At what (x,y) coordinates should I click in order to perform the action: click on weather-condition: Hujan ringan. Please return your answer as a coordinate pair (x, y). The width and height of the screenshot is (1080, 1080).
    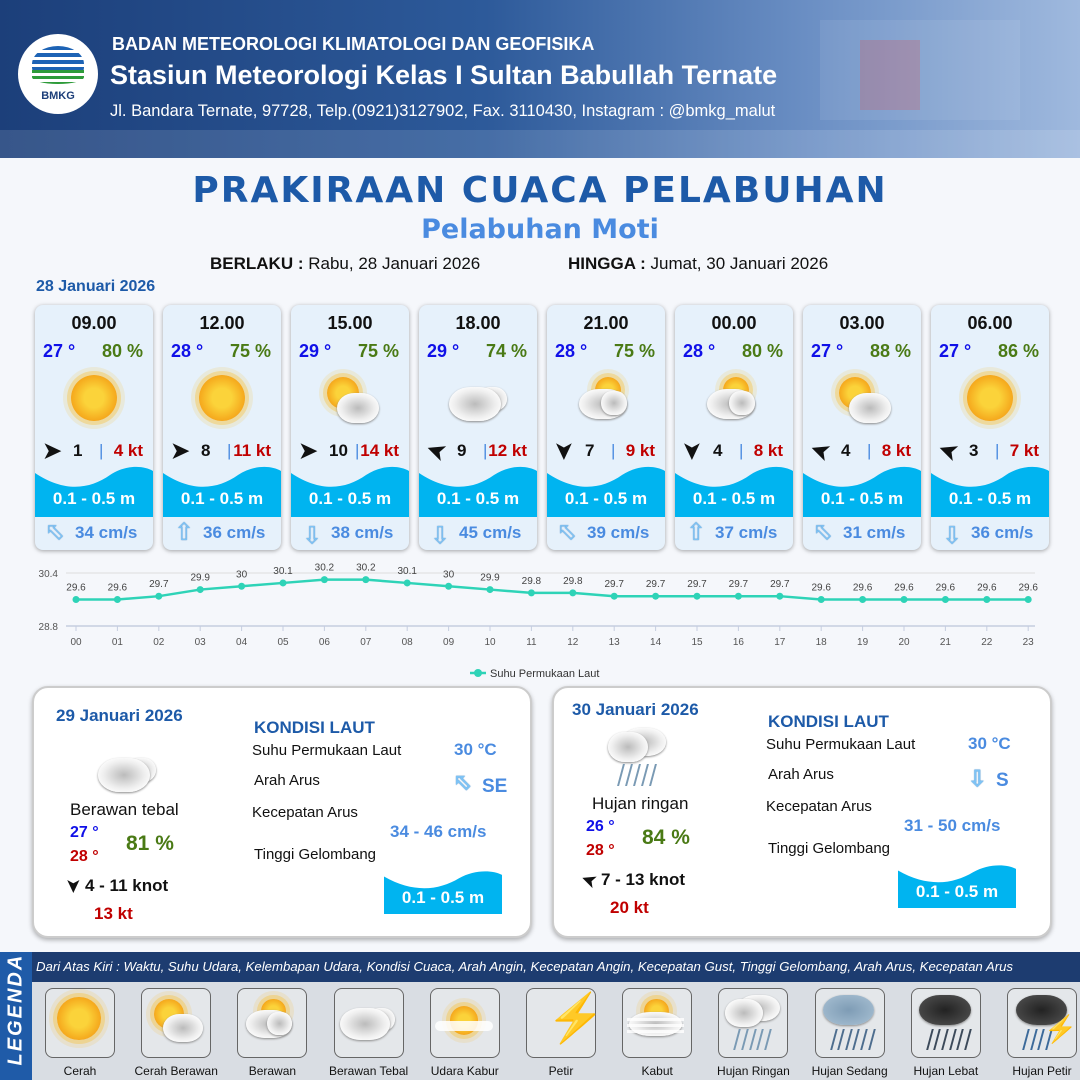
    Looking at the image, I should click on (640, 803).